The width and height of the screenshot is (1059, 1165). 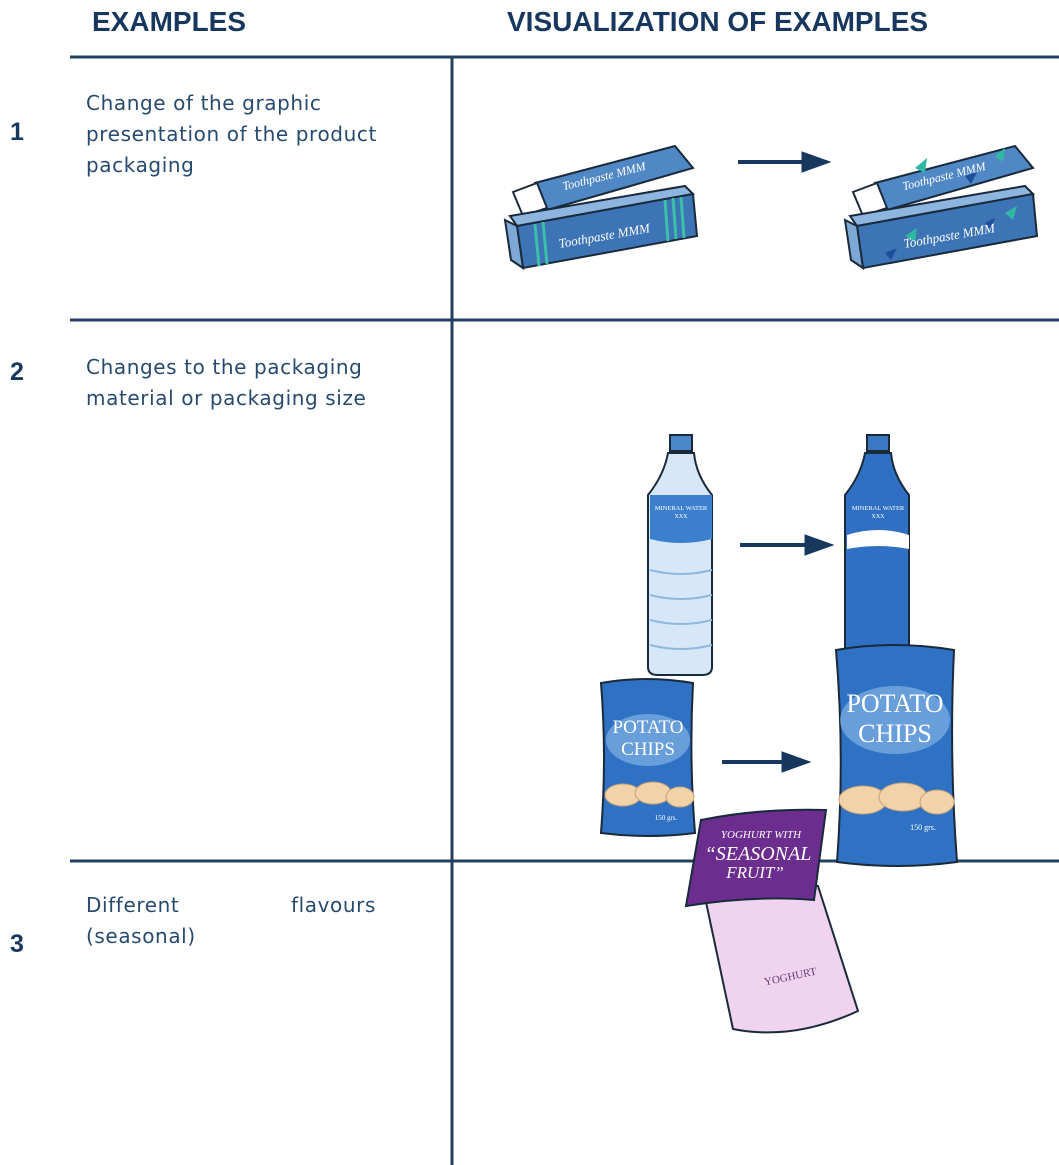 I want to click on column-header: EXAMPLES, so click(x=169, y=21).